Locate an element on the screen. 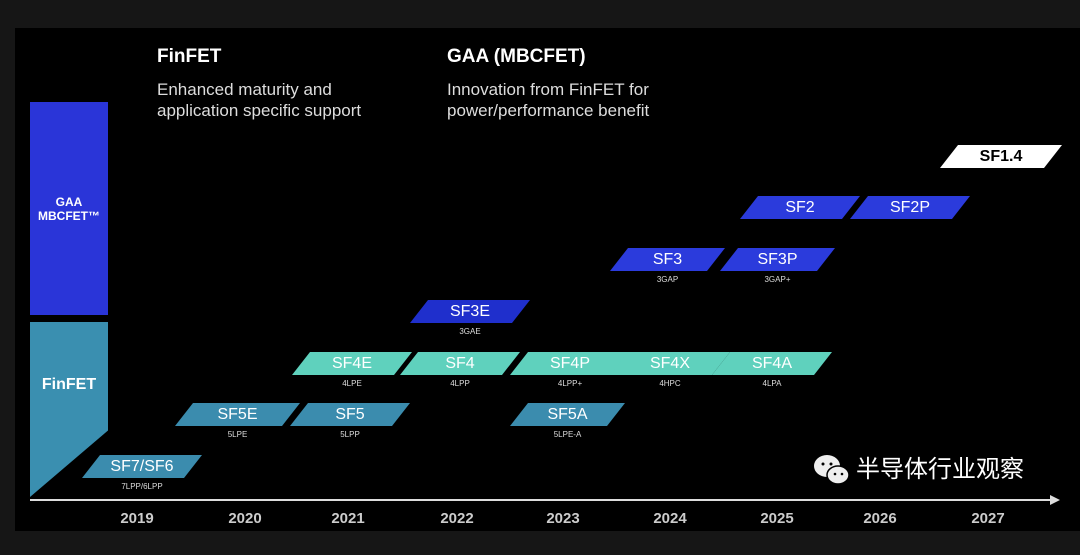  node-sf3e: SF3E is located at coordinates (470, 311).